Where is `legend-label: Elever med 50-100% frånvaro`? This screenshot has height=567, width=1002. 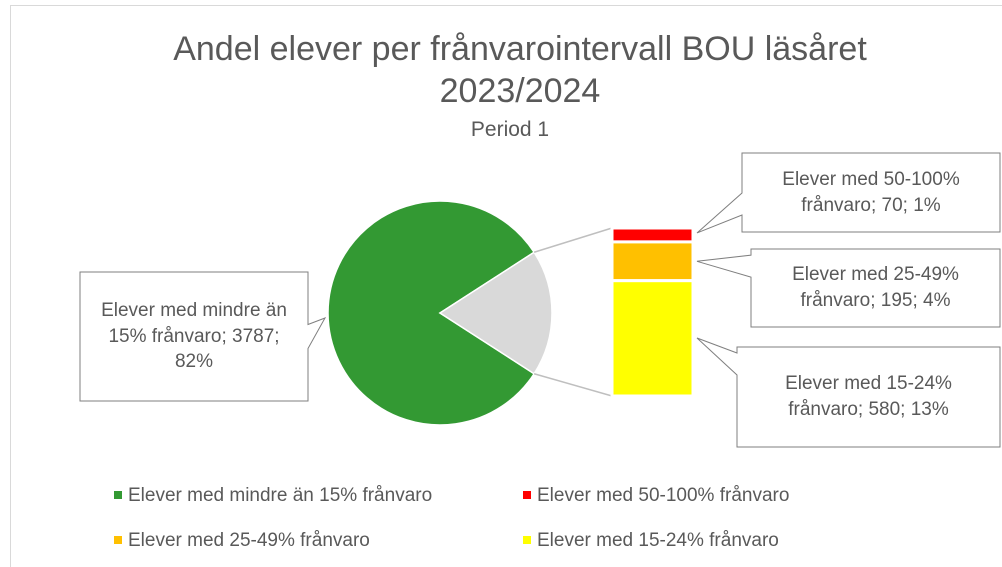 legend-label: Elever med 50-100% frånvaro is located at coordinates (663, 495).